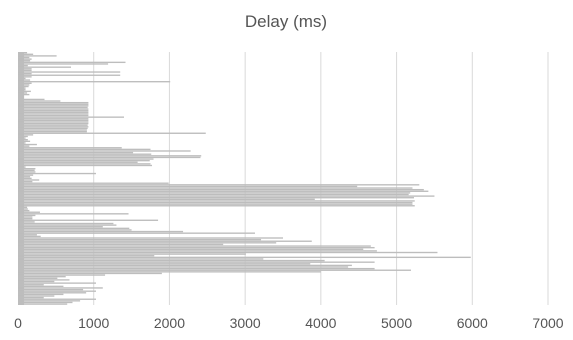 This screenshot has width=573, height=340. Describe the element at coordinates (472, 323) in the screenshot. I see `x-tick-label: 6000` at that location.